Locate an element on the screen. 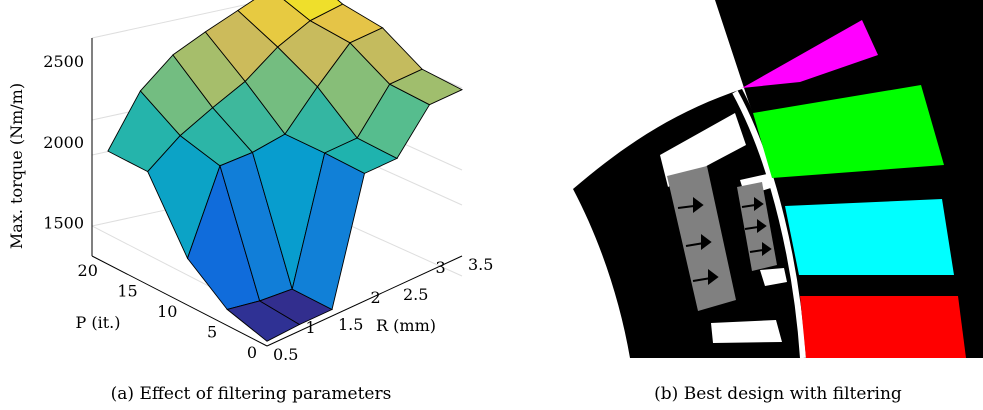  magenta-coil is located at coordinates (810, 54).